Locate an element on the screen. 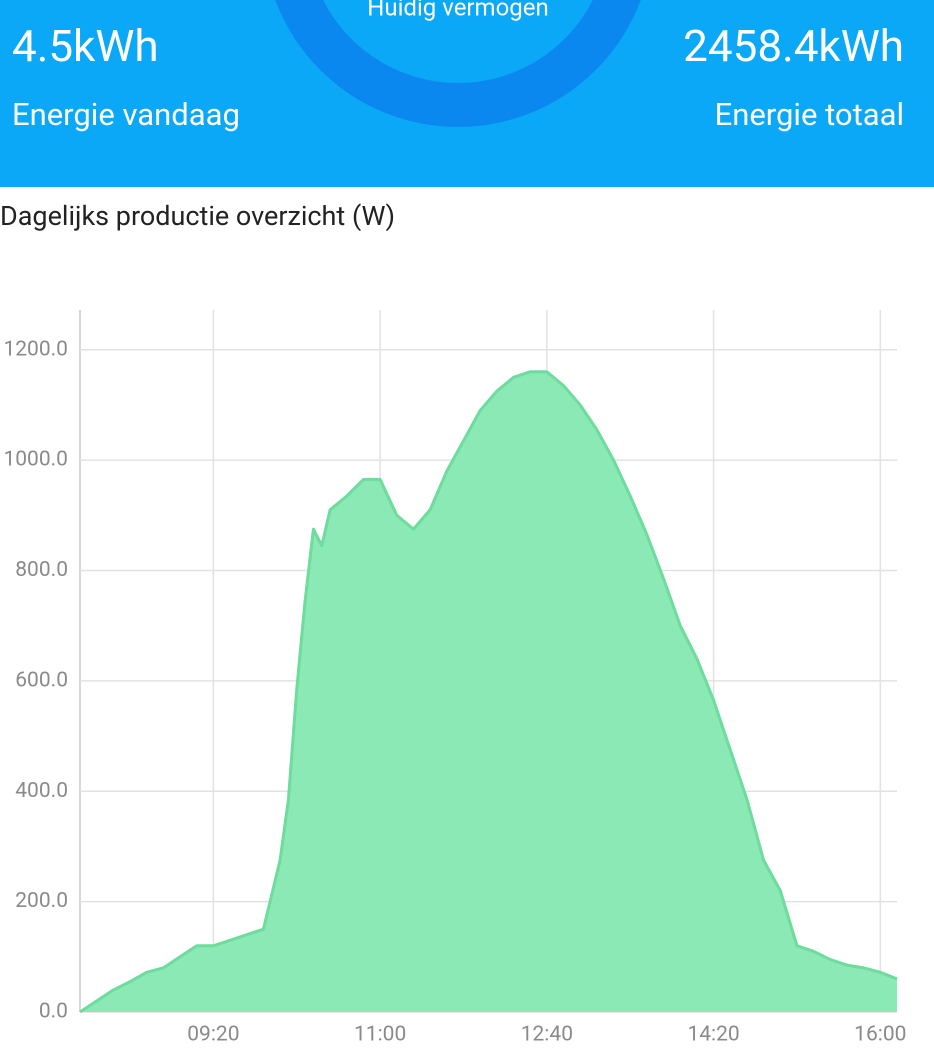  gauge-label: Huidig vermogen is located at coordinates (458, 10).